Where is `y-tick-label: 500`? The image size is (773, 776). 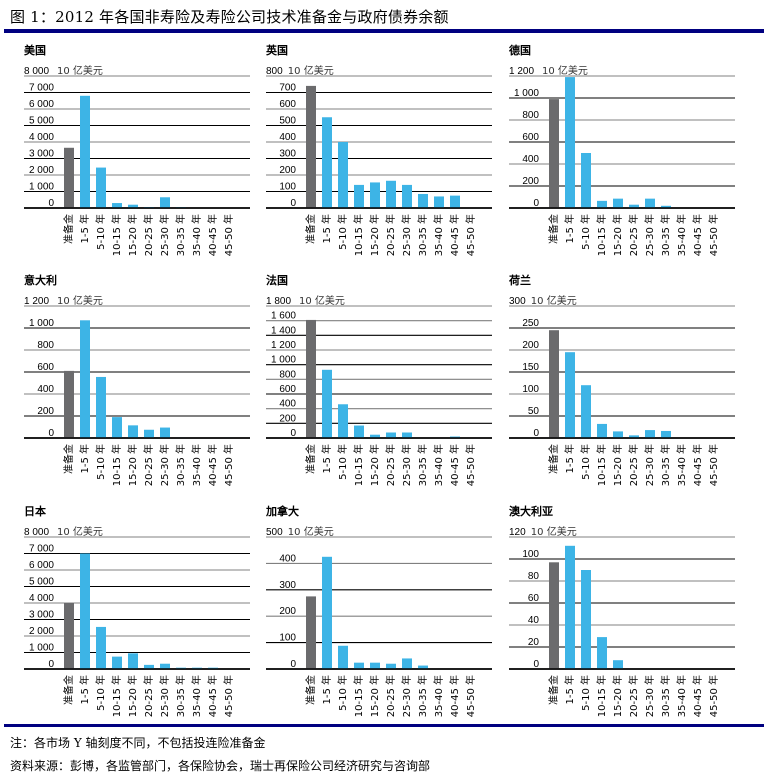
y-tick-label: 500 is located at coordinates (287, 121).